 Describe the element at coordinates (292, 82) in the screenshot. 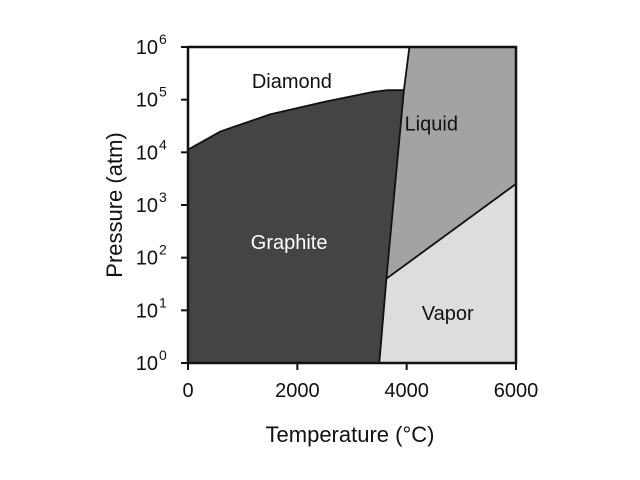

I see `region-label-diamond: Diamond` at that location.